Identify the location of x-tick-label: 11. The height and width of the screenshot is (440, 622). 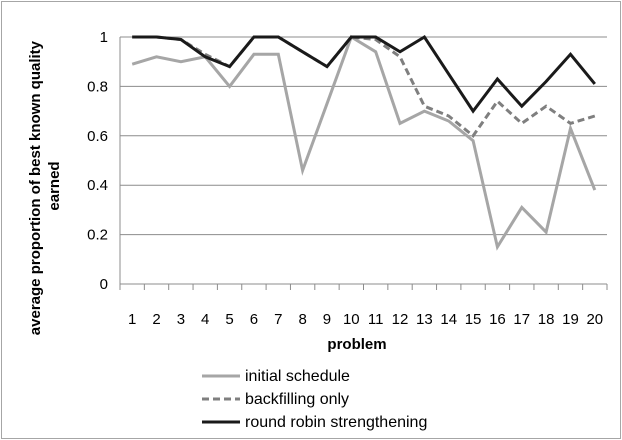
(376, 319).